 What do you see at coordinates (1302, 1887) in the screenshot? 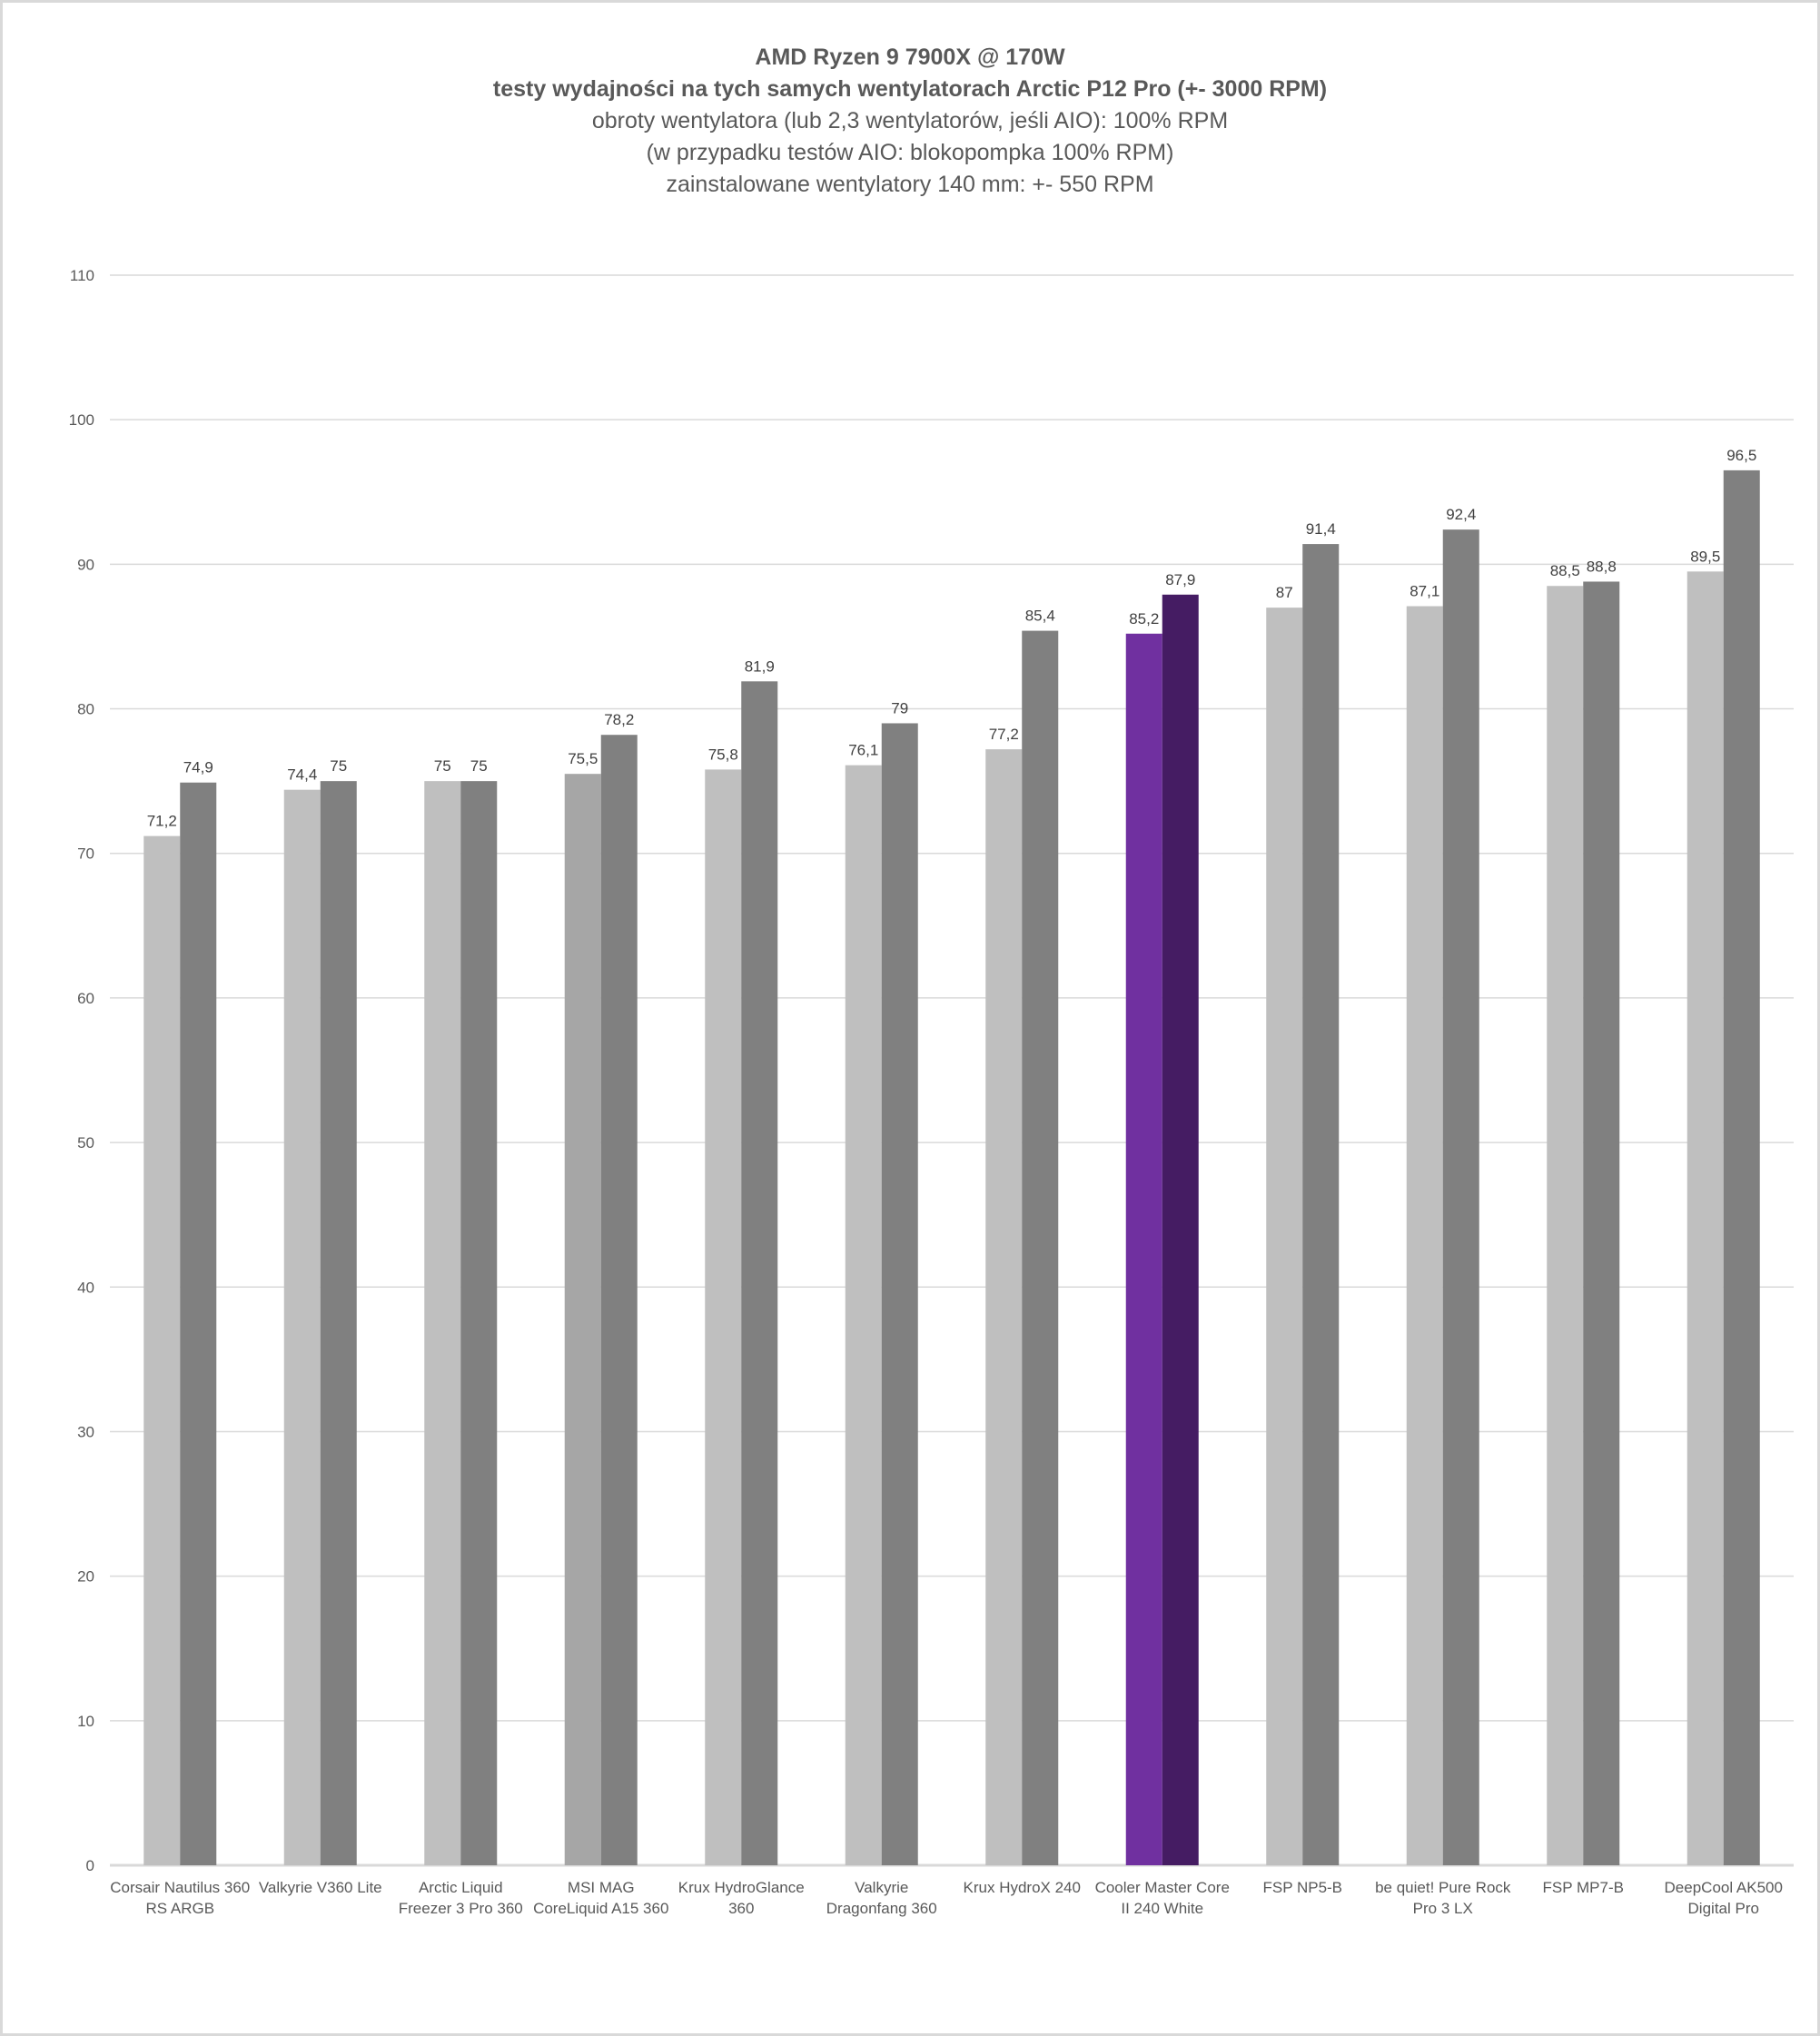
I see `x-category-label: FSP NP5-B` at bounding box center [1302, 1887].